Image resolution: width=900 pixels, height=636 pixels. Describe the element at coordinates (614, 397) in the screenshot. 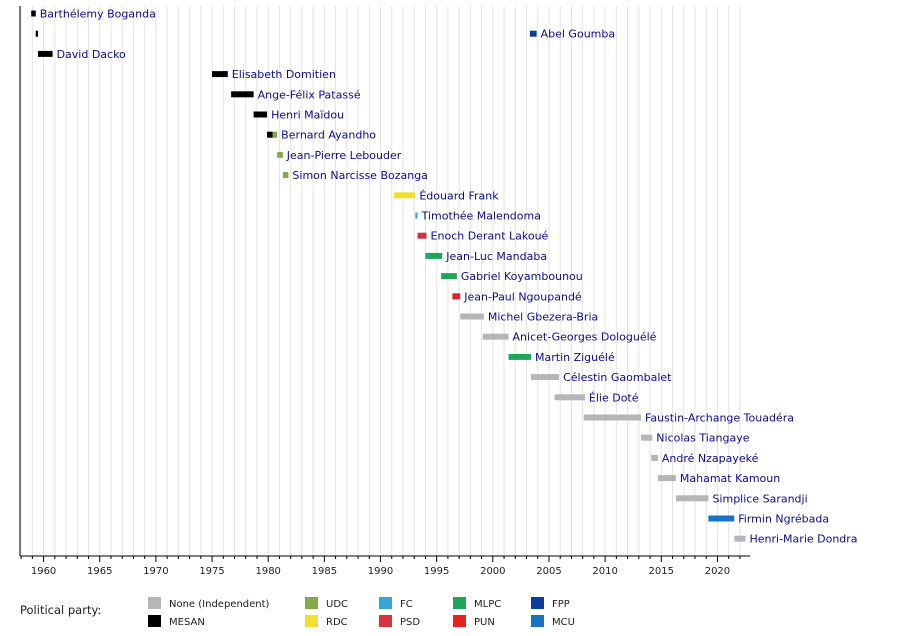

I see `bar-label-name: Élie Doté` at that location.